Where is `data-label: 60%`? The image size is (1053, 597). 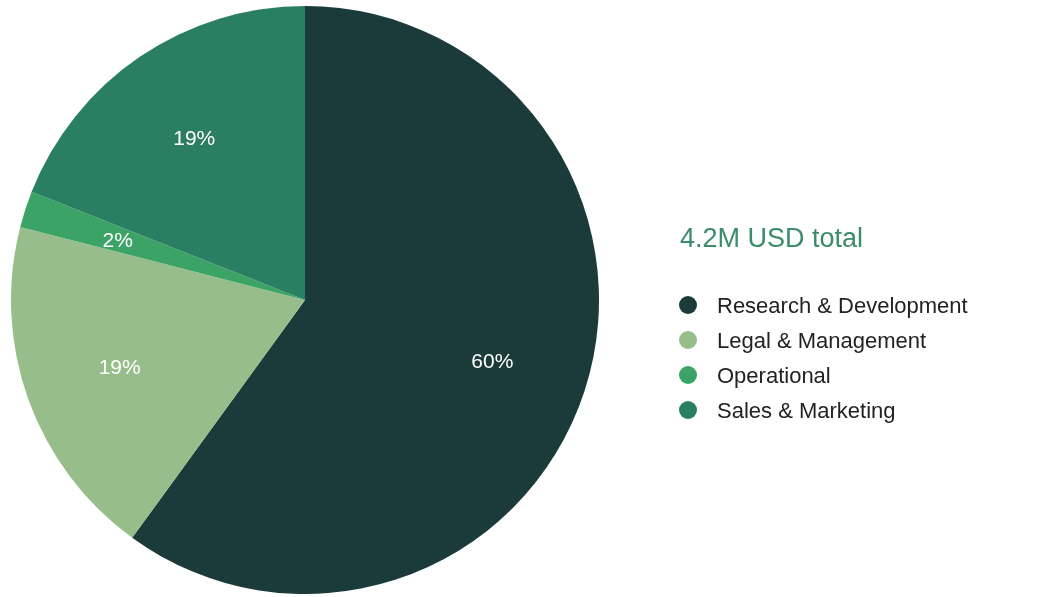 data-label: 60% is located at coordinates (492, 361).